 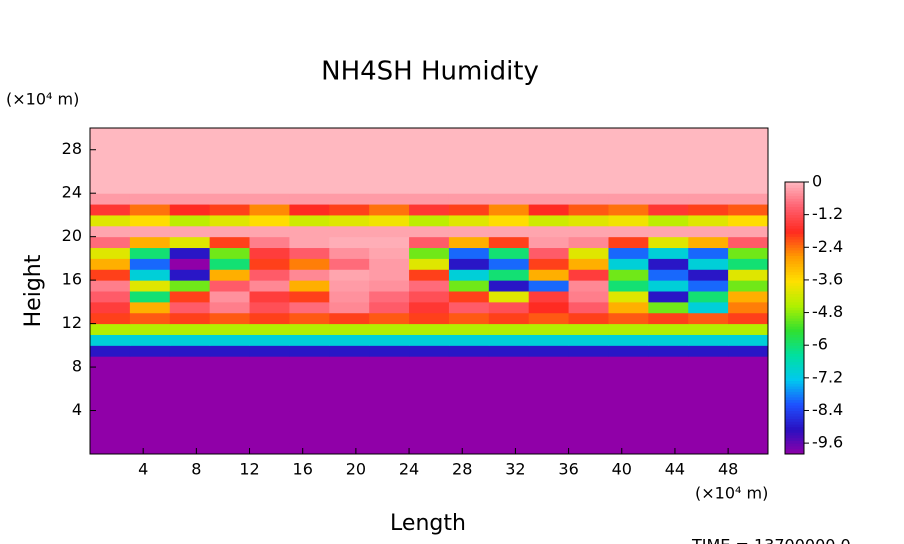 What do you see at coordinates (515, 469) in the screenshot?
I see `x-tick-label: 32` at bounding box center [515, 469].